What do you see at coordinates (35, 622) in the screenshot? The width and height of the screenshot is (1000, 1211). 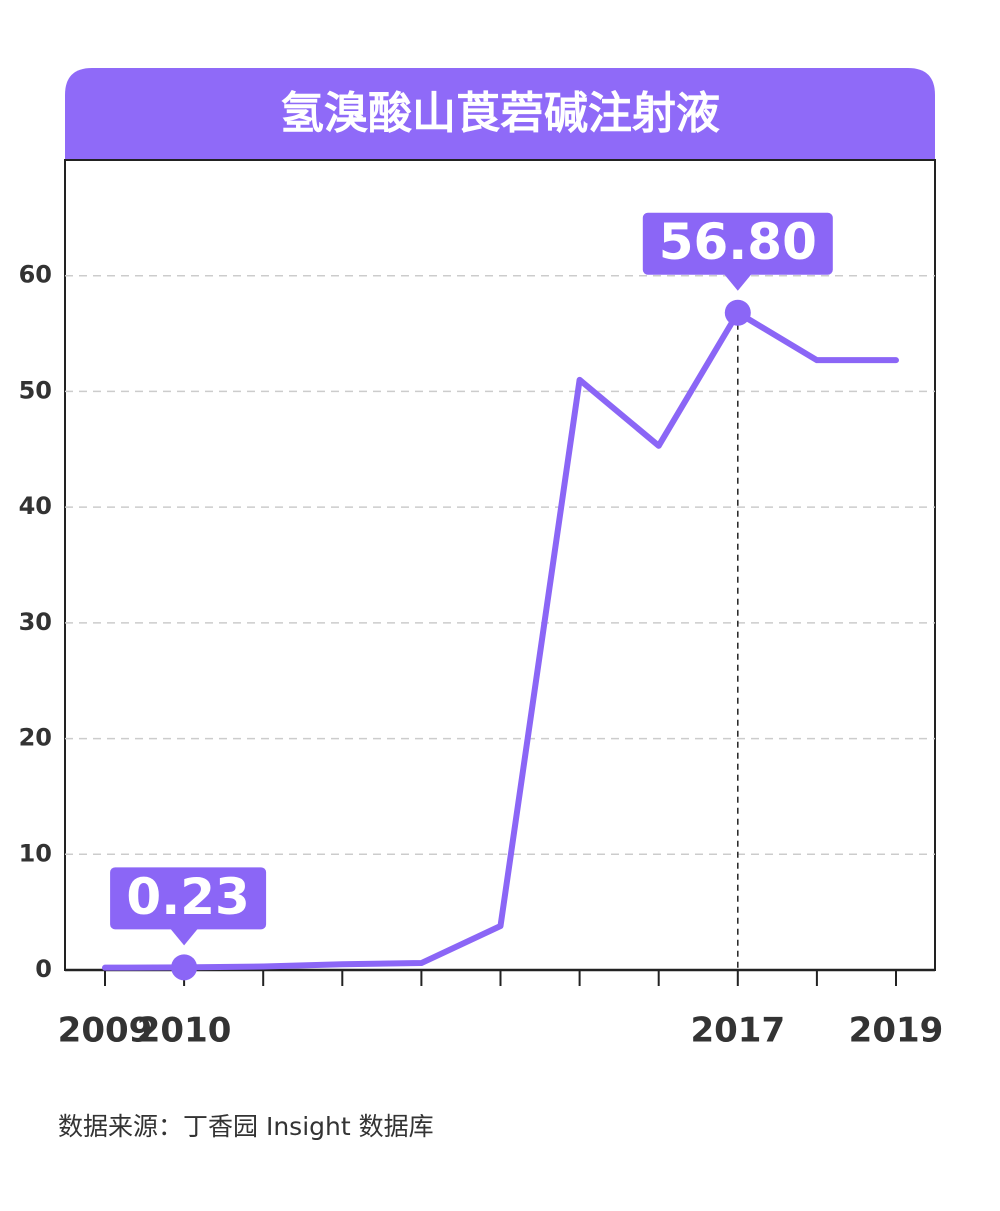 I see `y-tick-label: 30` at bounding box center [35, 622].